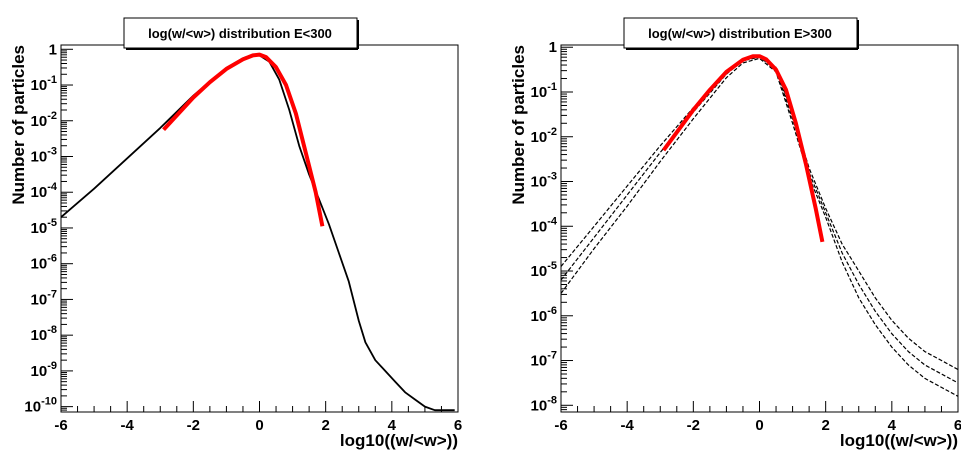 The width and height of the screenshot is (961, 458). I want to click on plot-title: log(w/<w>) distribution E>300, so click(740, 33).